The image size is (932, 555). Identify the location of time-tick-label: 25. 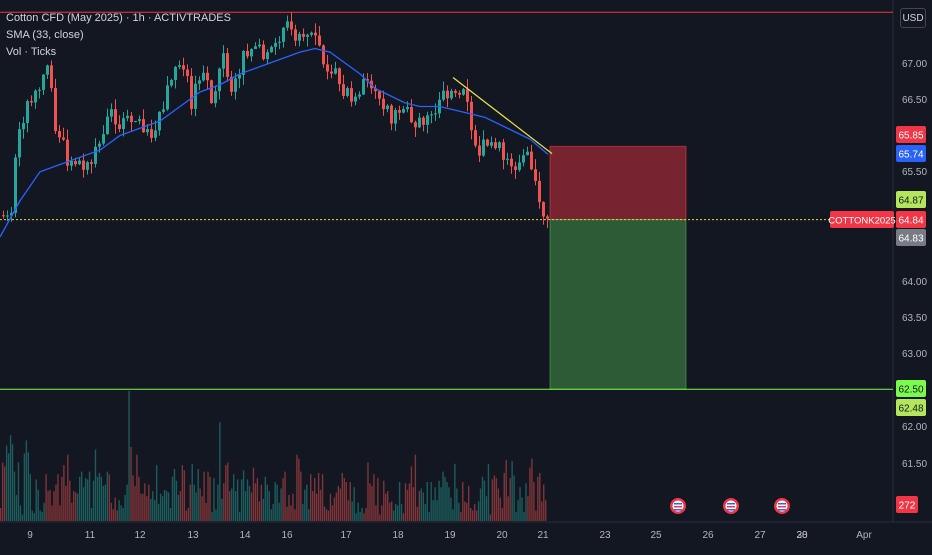
(656, 535).